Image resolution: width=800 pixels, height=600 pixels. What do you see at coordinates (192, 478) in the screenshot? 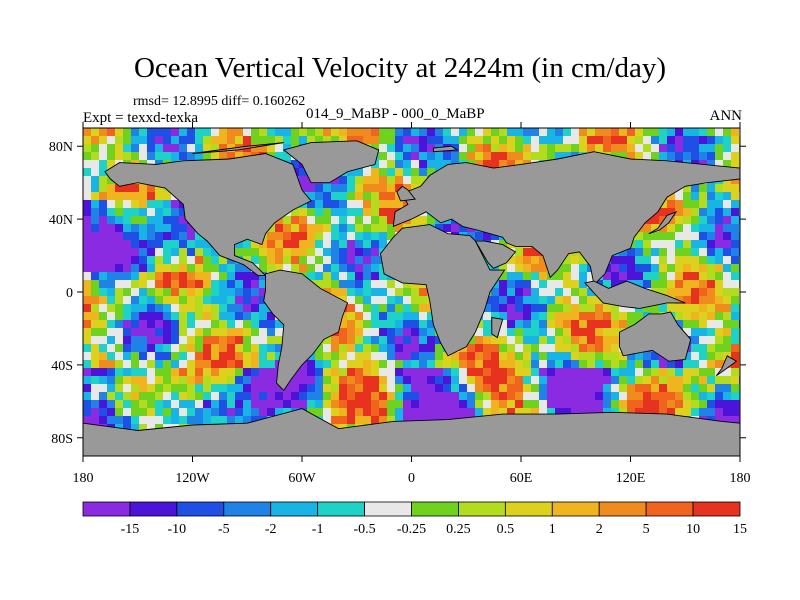
I see `x-tick-label: 120W` at bounding box center [192, 478].